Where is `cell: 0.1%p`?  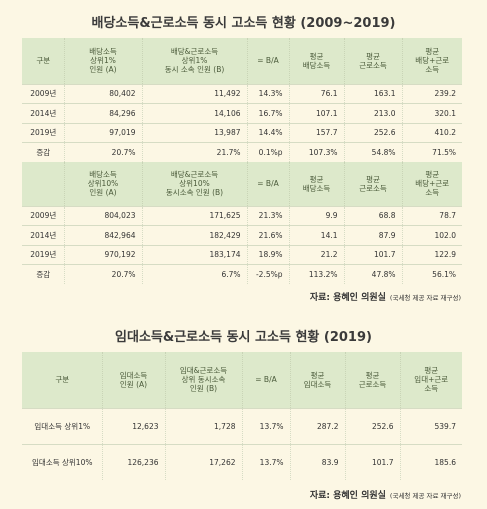
cell: 0.1%p is located at coordinates (267, 152).